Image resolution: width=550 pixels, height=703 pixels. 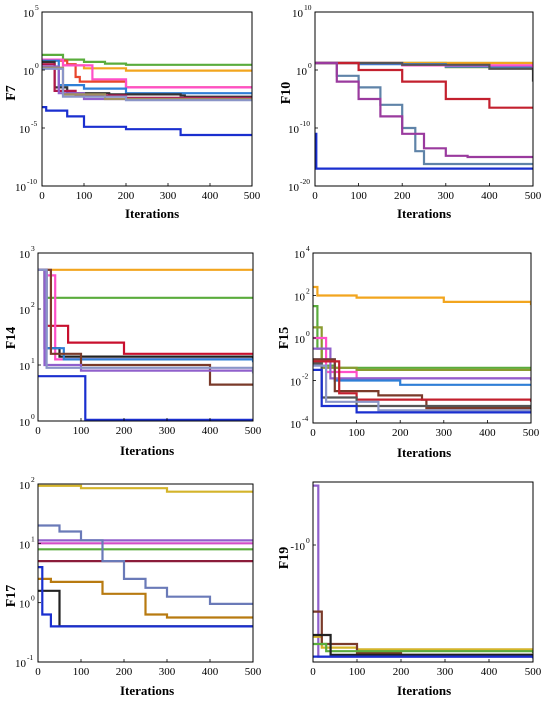 What do you see at coordinates (308, 7) in the screenshot?
I see `y-tick-exponent-f10-0: 10` at bounding box center [308, 7].